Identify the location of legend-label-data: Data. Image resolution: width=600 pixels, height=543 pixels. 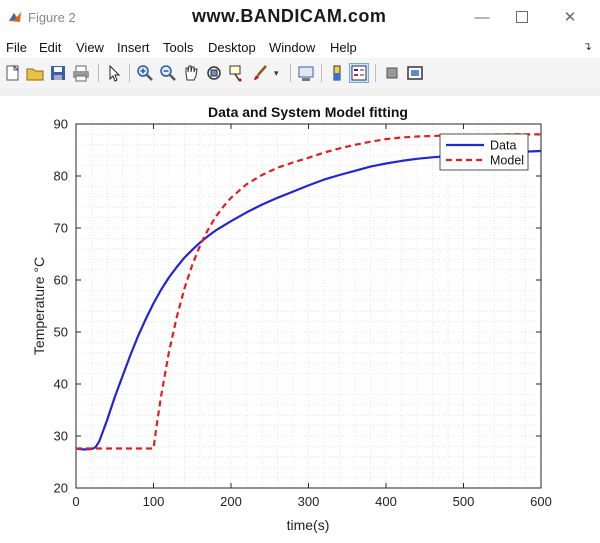
(503, 146).